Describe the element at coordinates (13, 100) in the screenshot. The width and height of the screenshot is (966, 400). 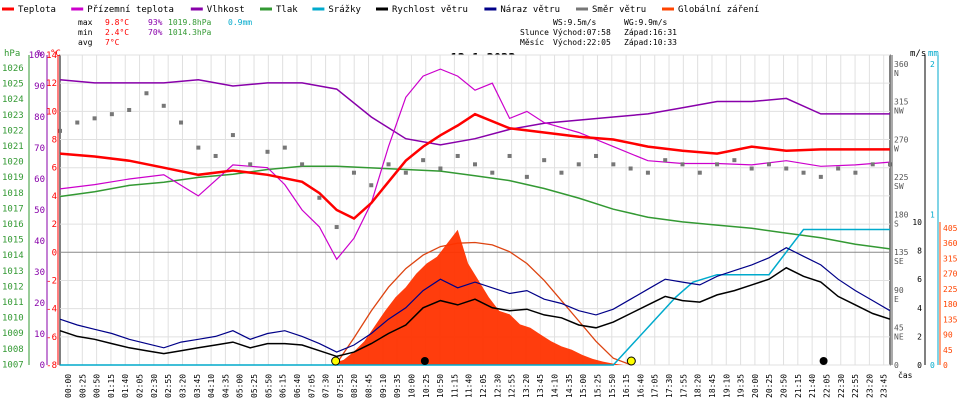
I see `pressure-tick: 1024` at that location.